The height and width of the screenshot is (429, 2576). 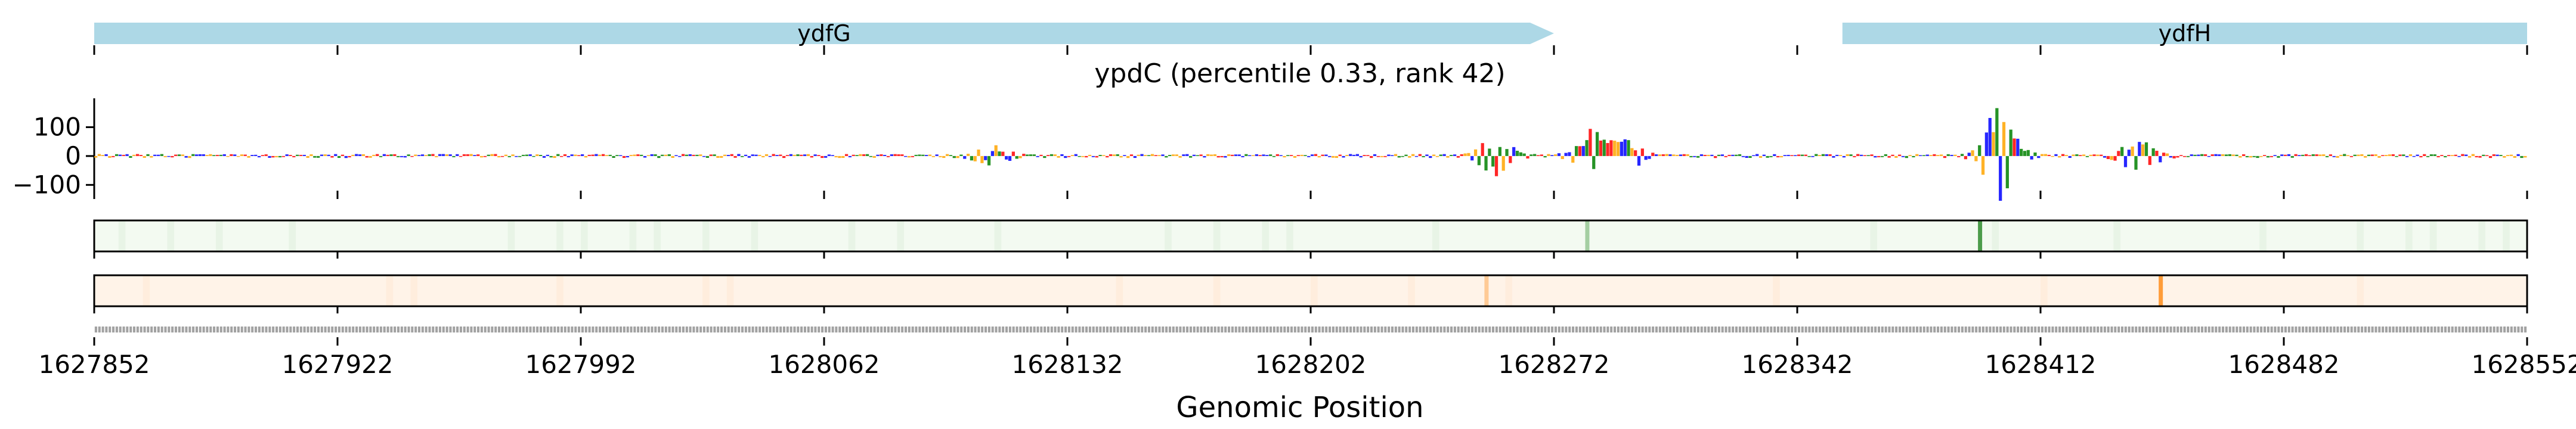 I want to click on x-tick-label-5: 1628202, so click(x=1311, y=364).